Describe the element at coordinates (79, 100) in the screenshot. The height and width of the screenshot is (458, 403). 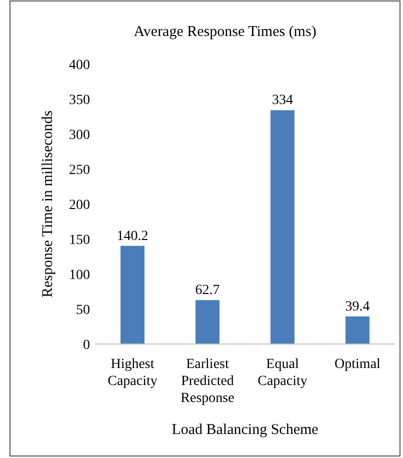
I see `y-tick-label: 350` at that location.